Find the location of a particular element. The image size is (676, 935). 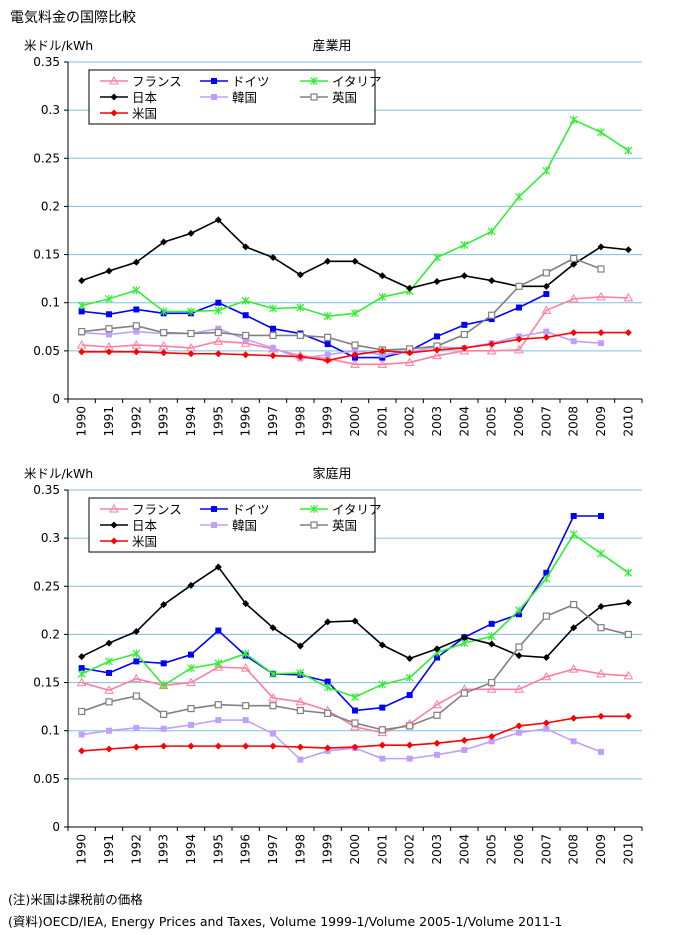

series-usa is located at coordinates (355, 346).